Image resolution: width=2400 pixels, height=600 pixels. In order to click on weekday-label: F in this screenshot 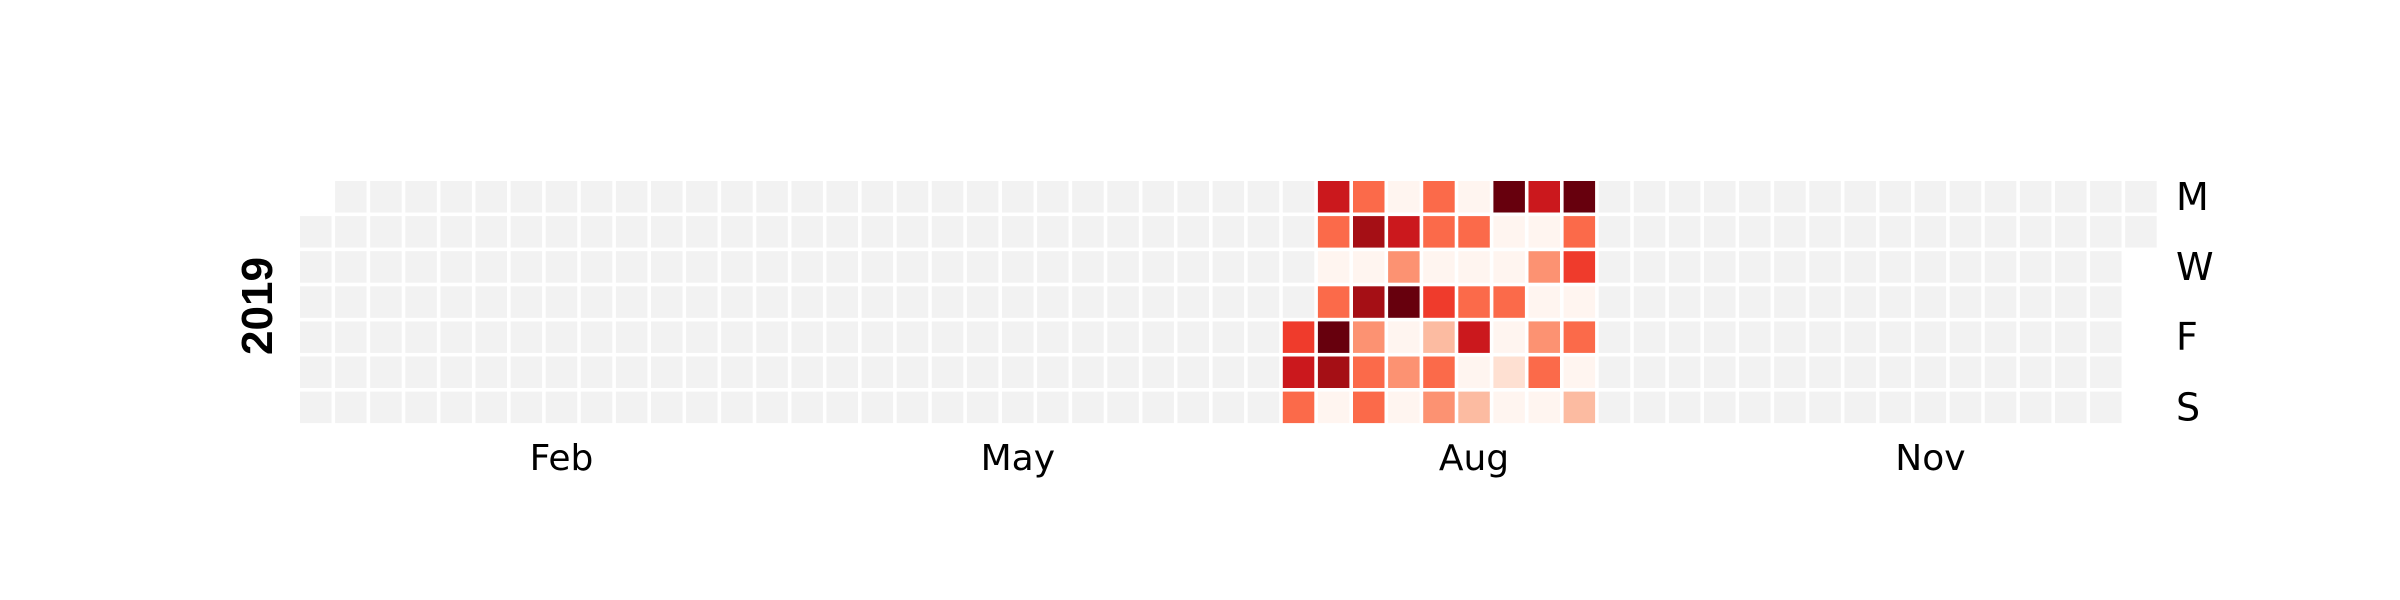, I will do `click(2187, 337)`.